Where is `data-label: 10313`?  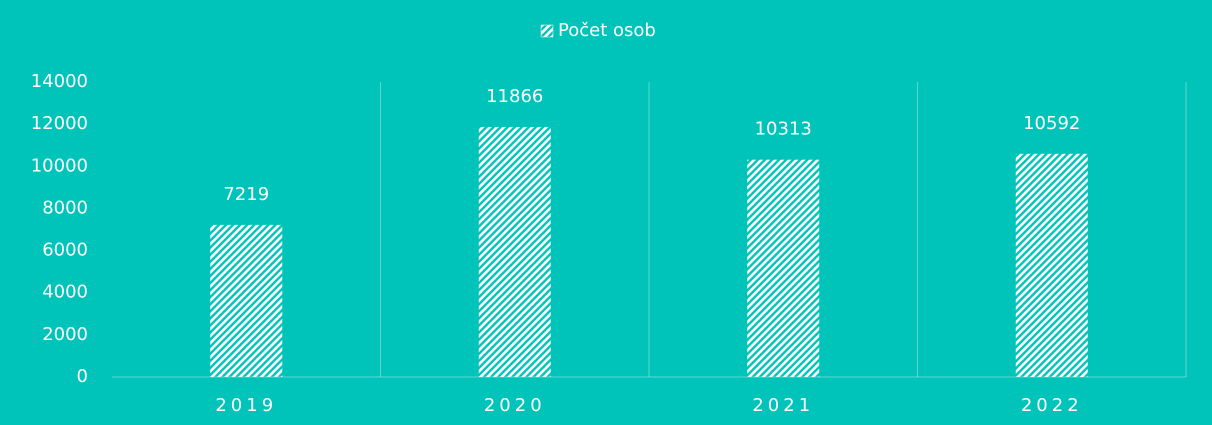
data-label: 10313 is located at coordinates (783, 129).